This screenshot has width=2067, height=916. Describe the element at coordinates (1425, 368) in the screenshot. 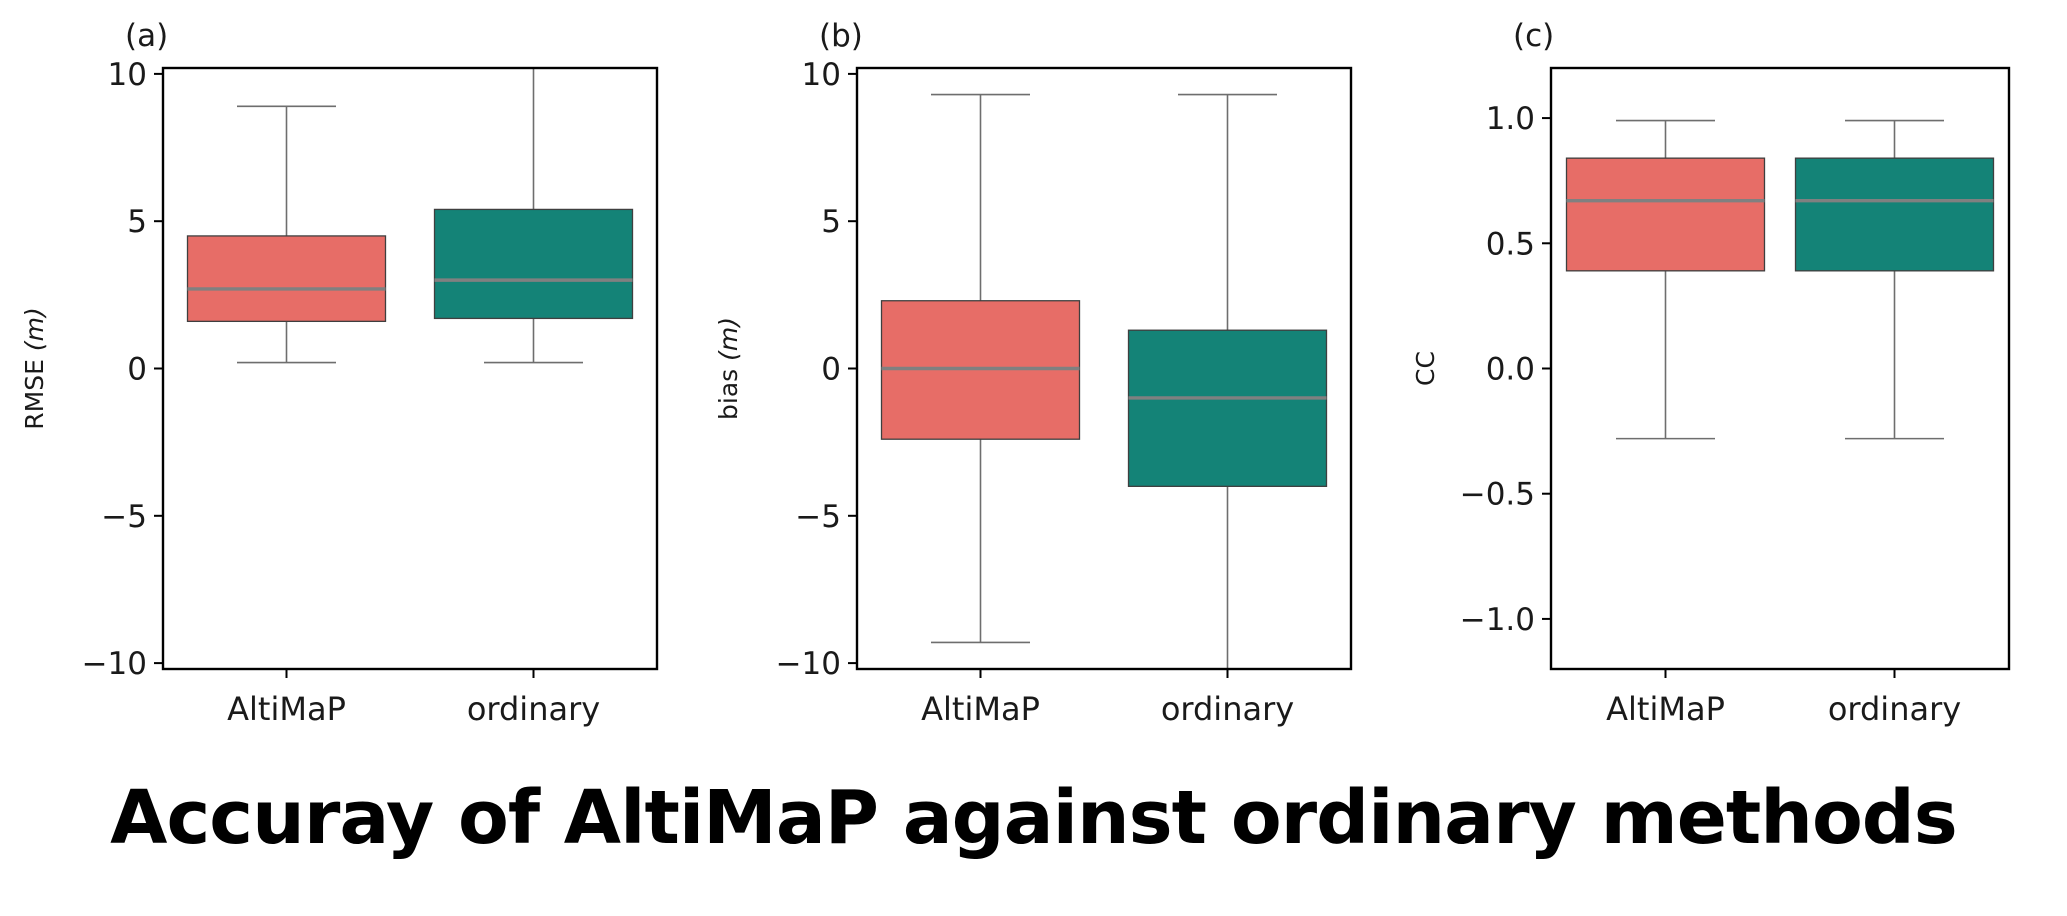

I see `panel-2-ylabel: CC` at that location.